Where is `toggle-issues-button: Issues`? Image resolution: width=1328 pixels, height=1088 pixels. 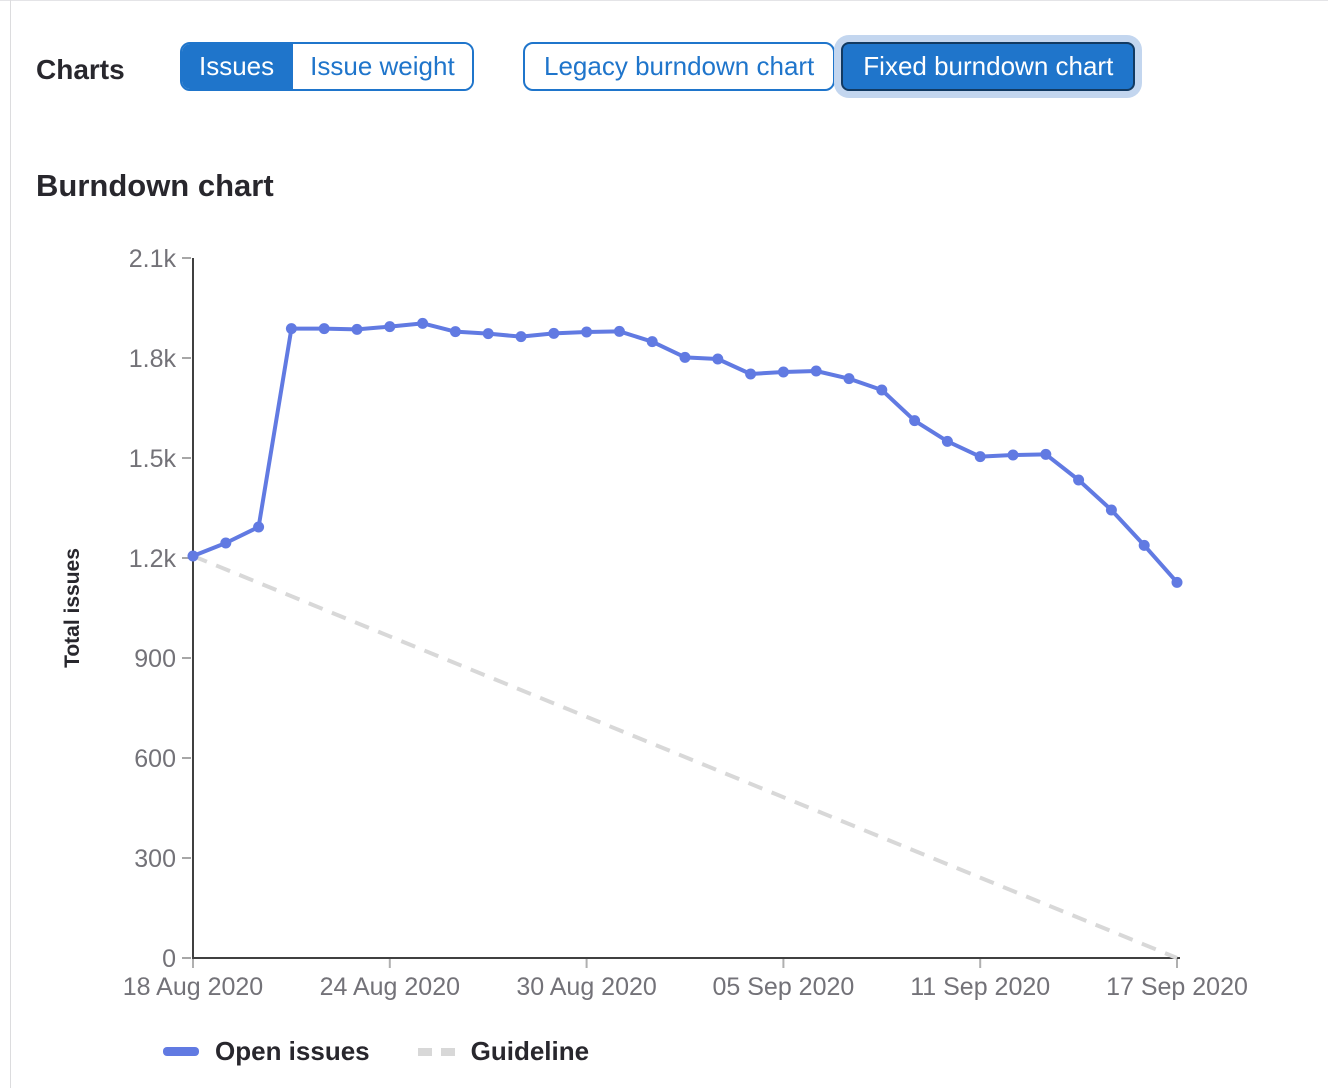 toggle-issues-button: Issues is located at coordinates (237, 66).